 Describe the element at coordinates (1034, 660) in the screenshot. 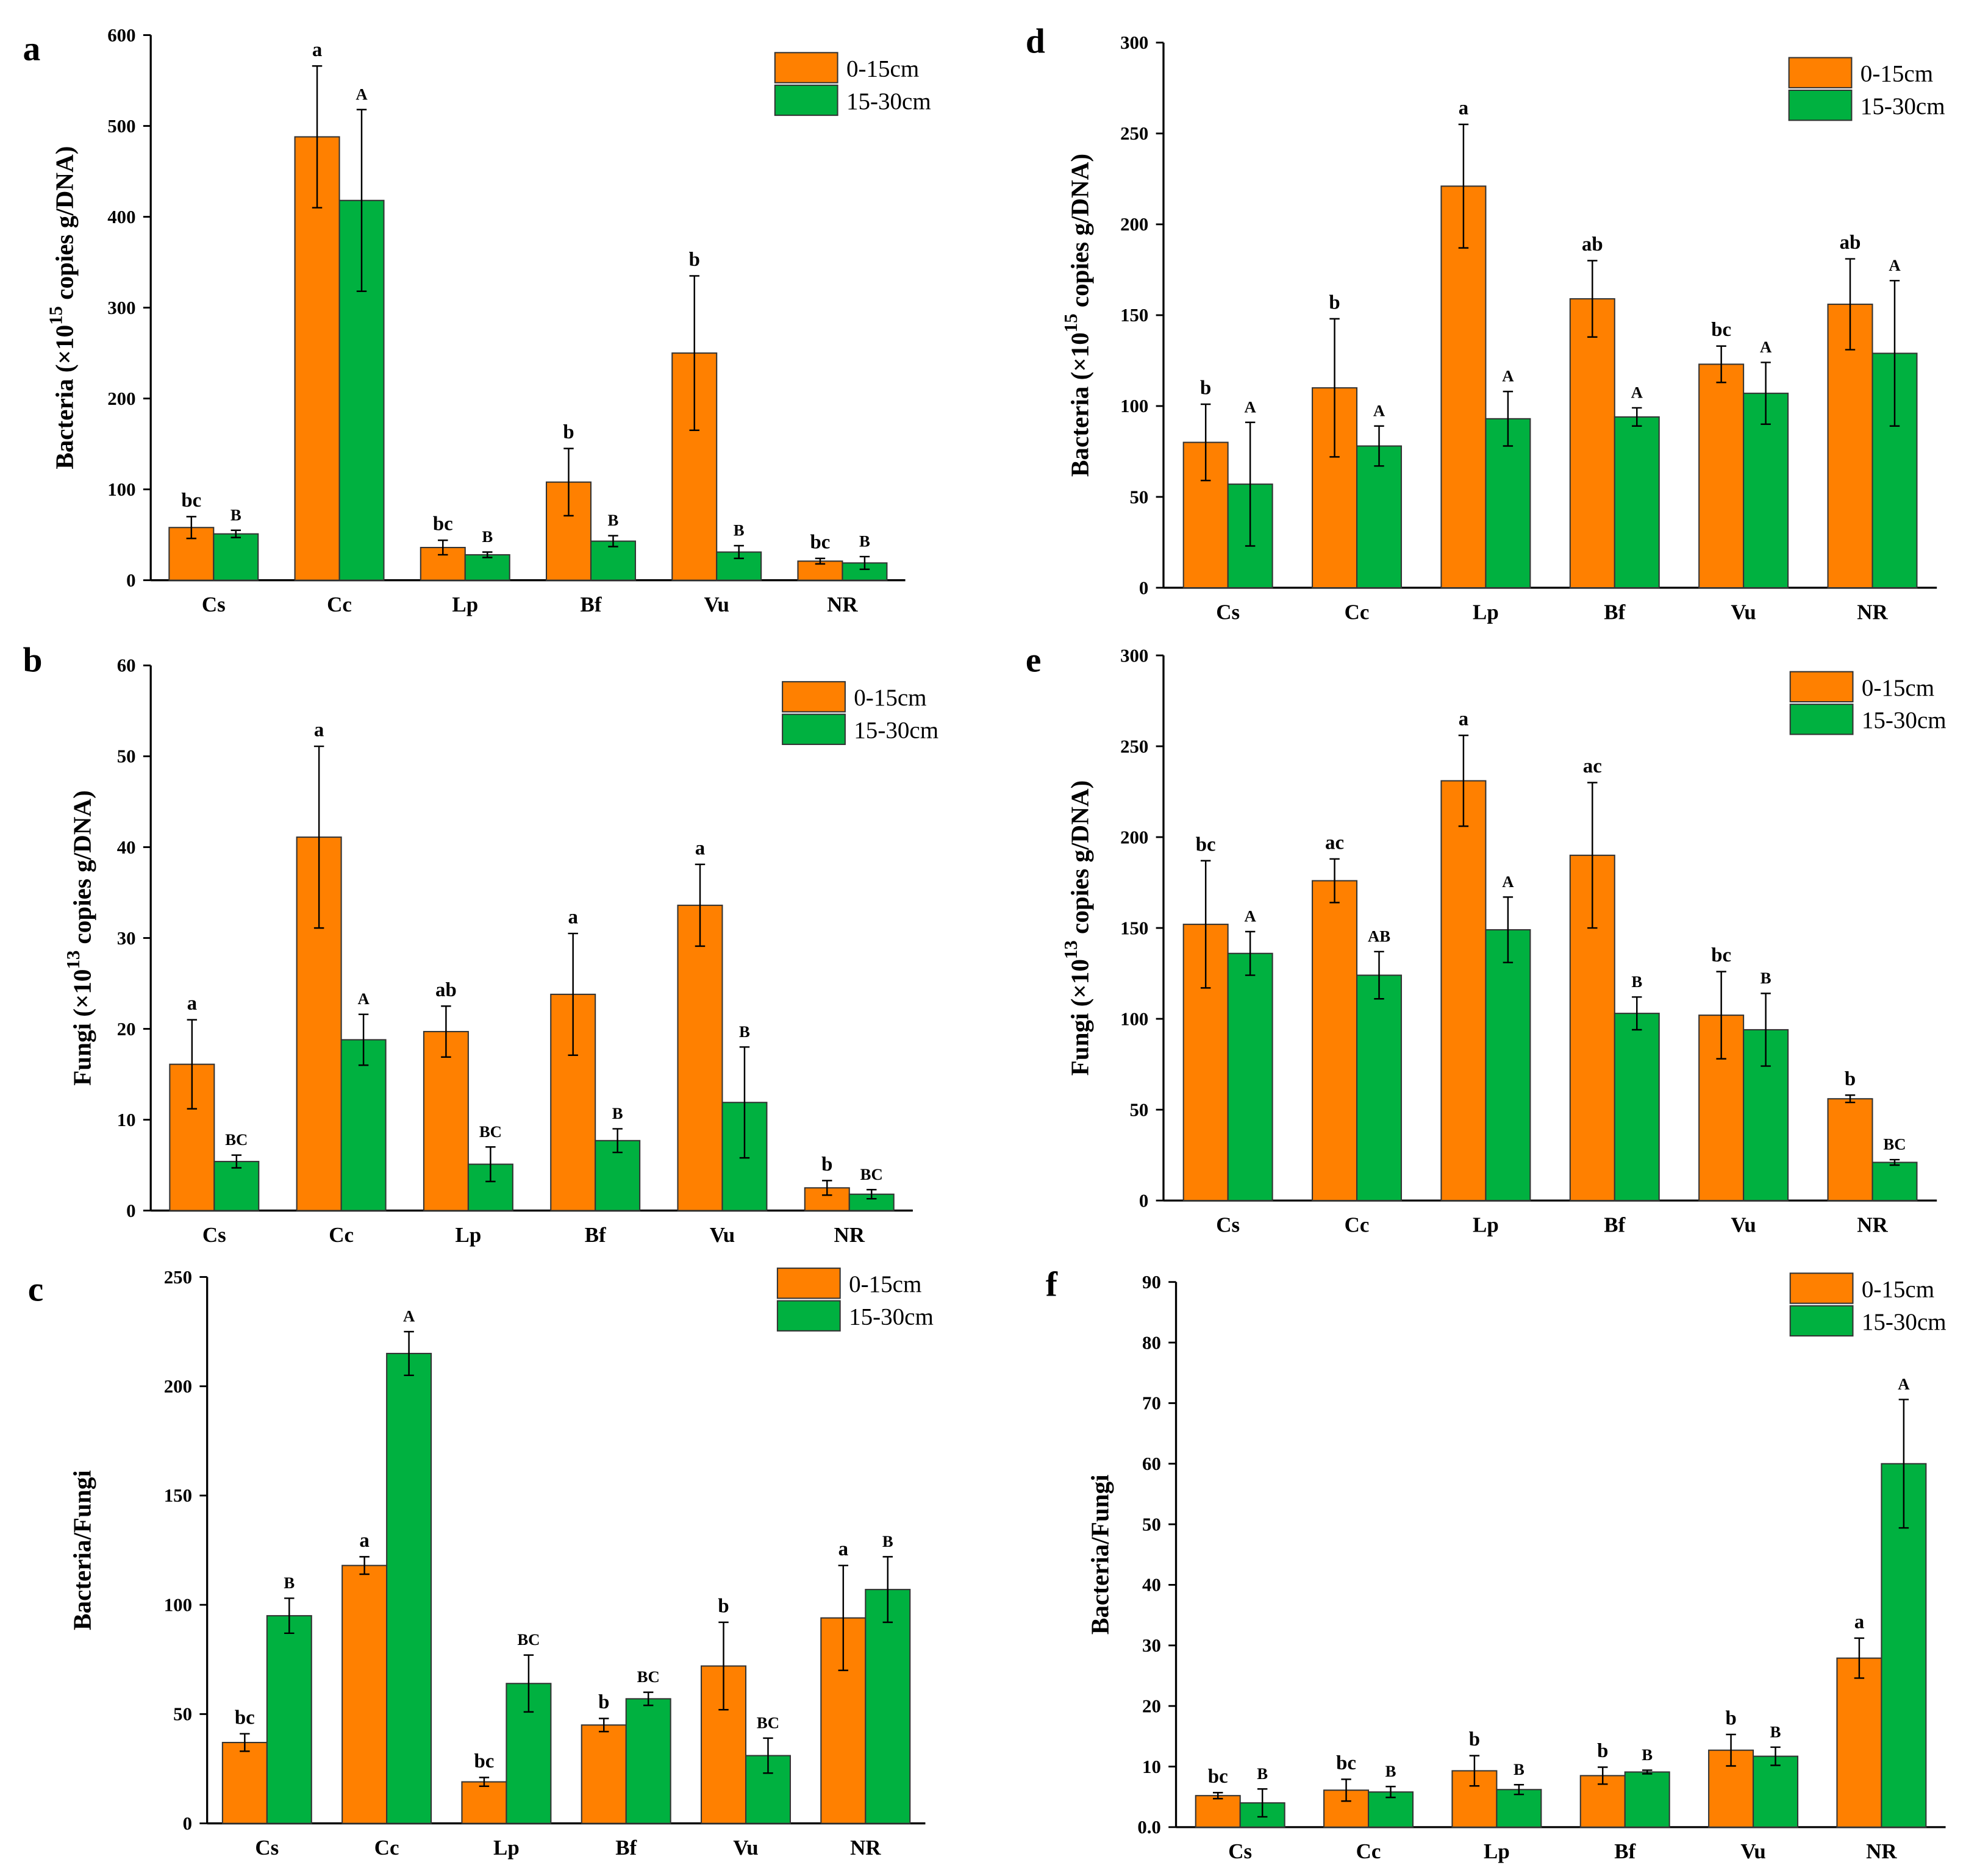

I see `panel-label: e` at that location.